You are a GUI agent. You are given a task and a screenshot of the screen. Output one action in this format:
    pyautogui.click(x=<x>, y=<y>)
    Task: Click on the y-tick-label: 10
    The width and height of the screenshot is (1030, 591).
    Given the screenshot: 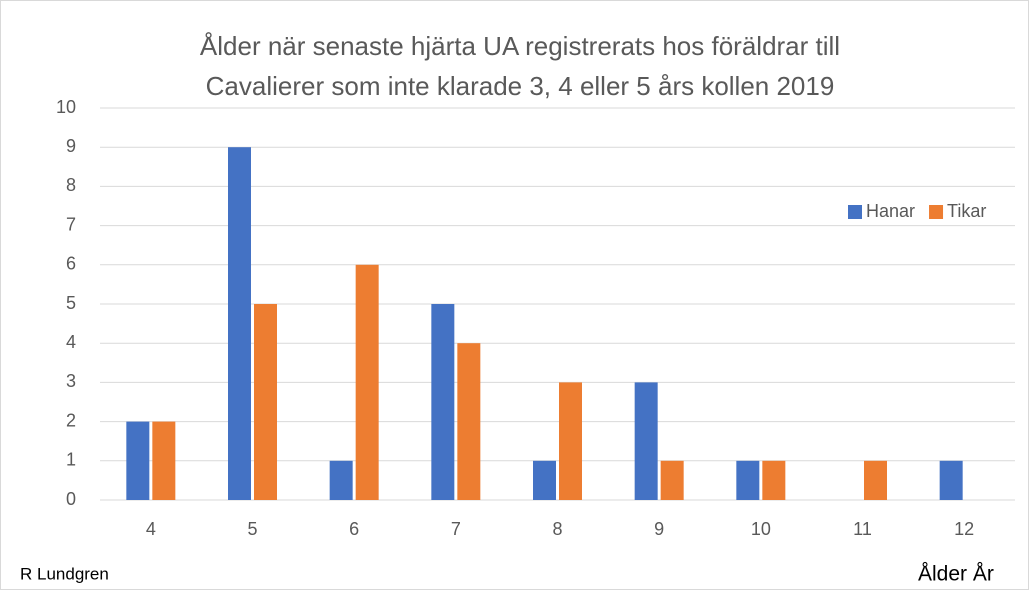 What is the action you would take?
    pyautogui.click(x=66, y=107)
    